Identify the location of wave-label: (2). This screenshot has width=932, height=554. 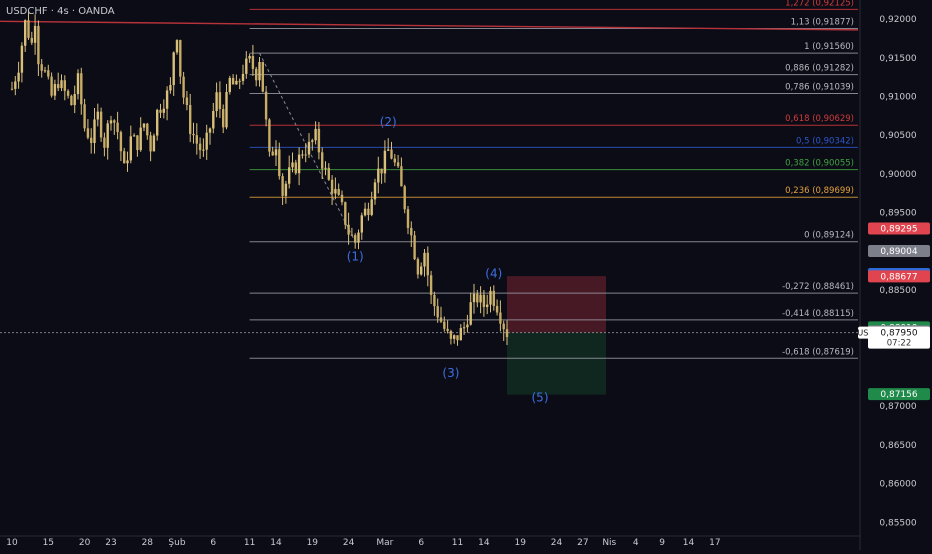
(388, 122).